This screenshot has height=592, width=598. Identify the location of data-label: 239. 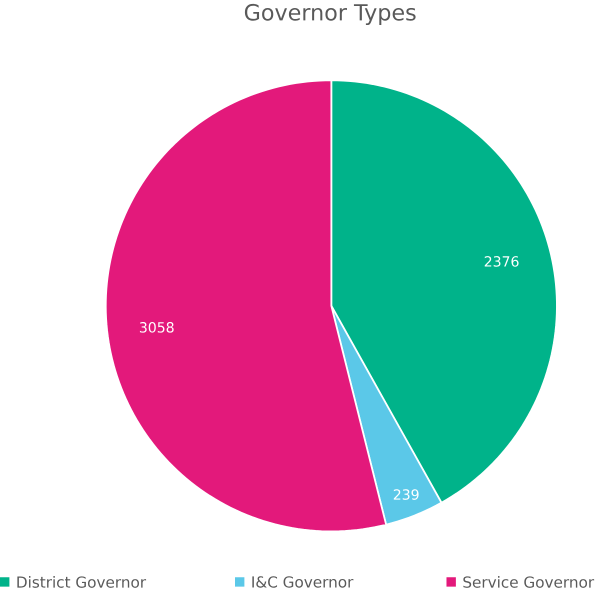
(406, 494).